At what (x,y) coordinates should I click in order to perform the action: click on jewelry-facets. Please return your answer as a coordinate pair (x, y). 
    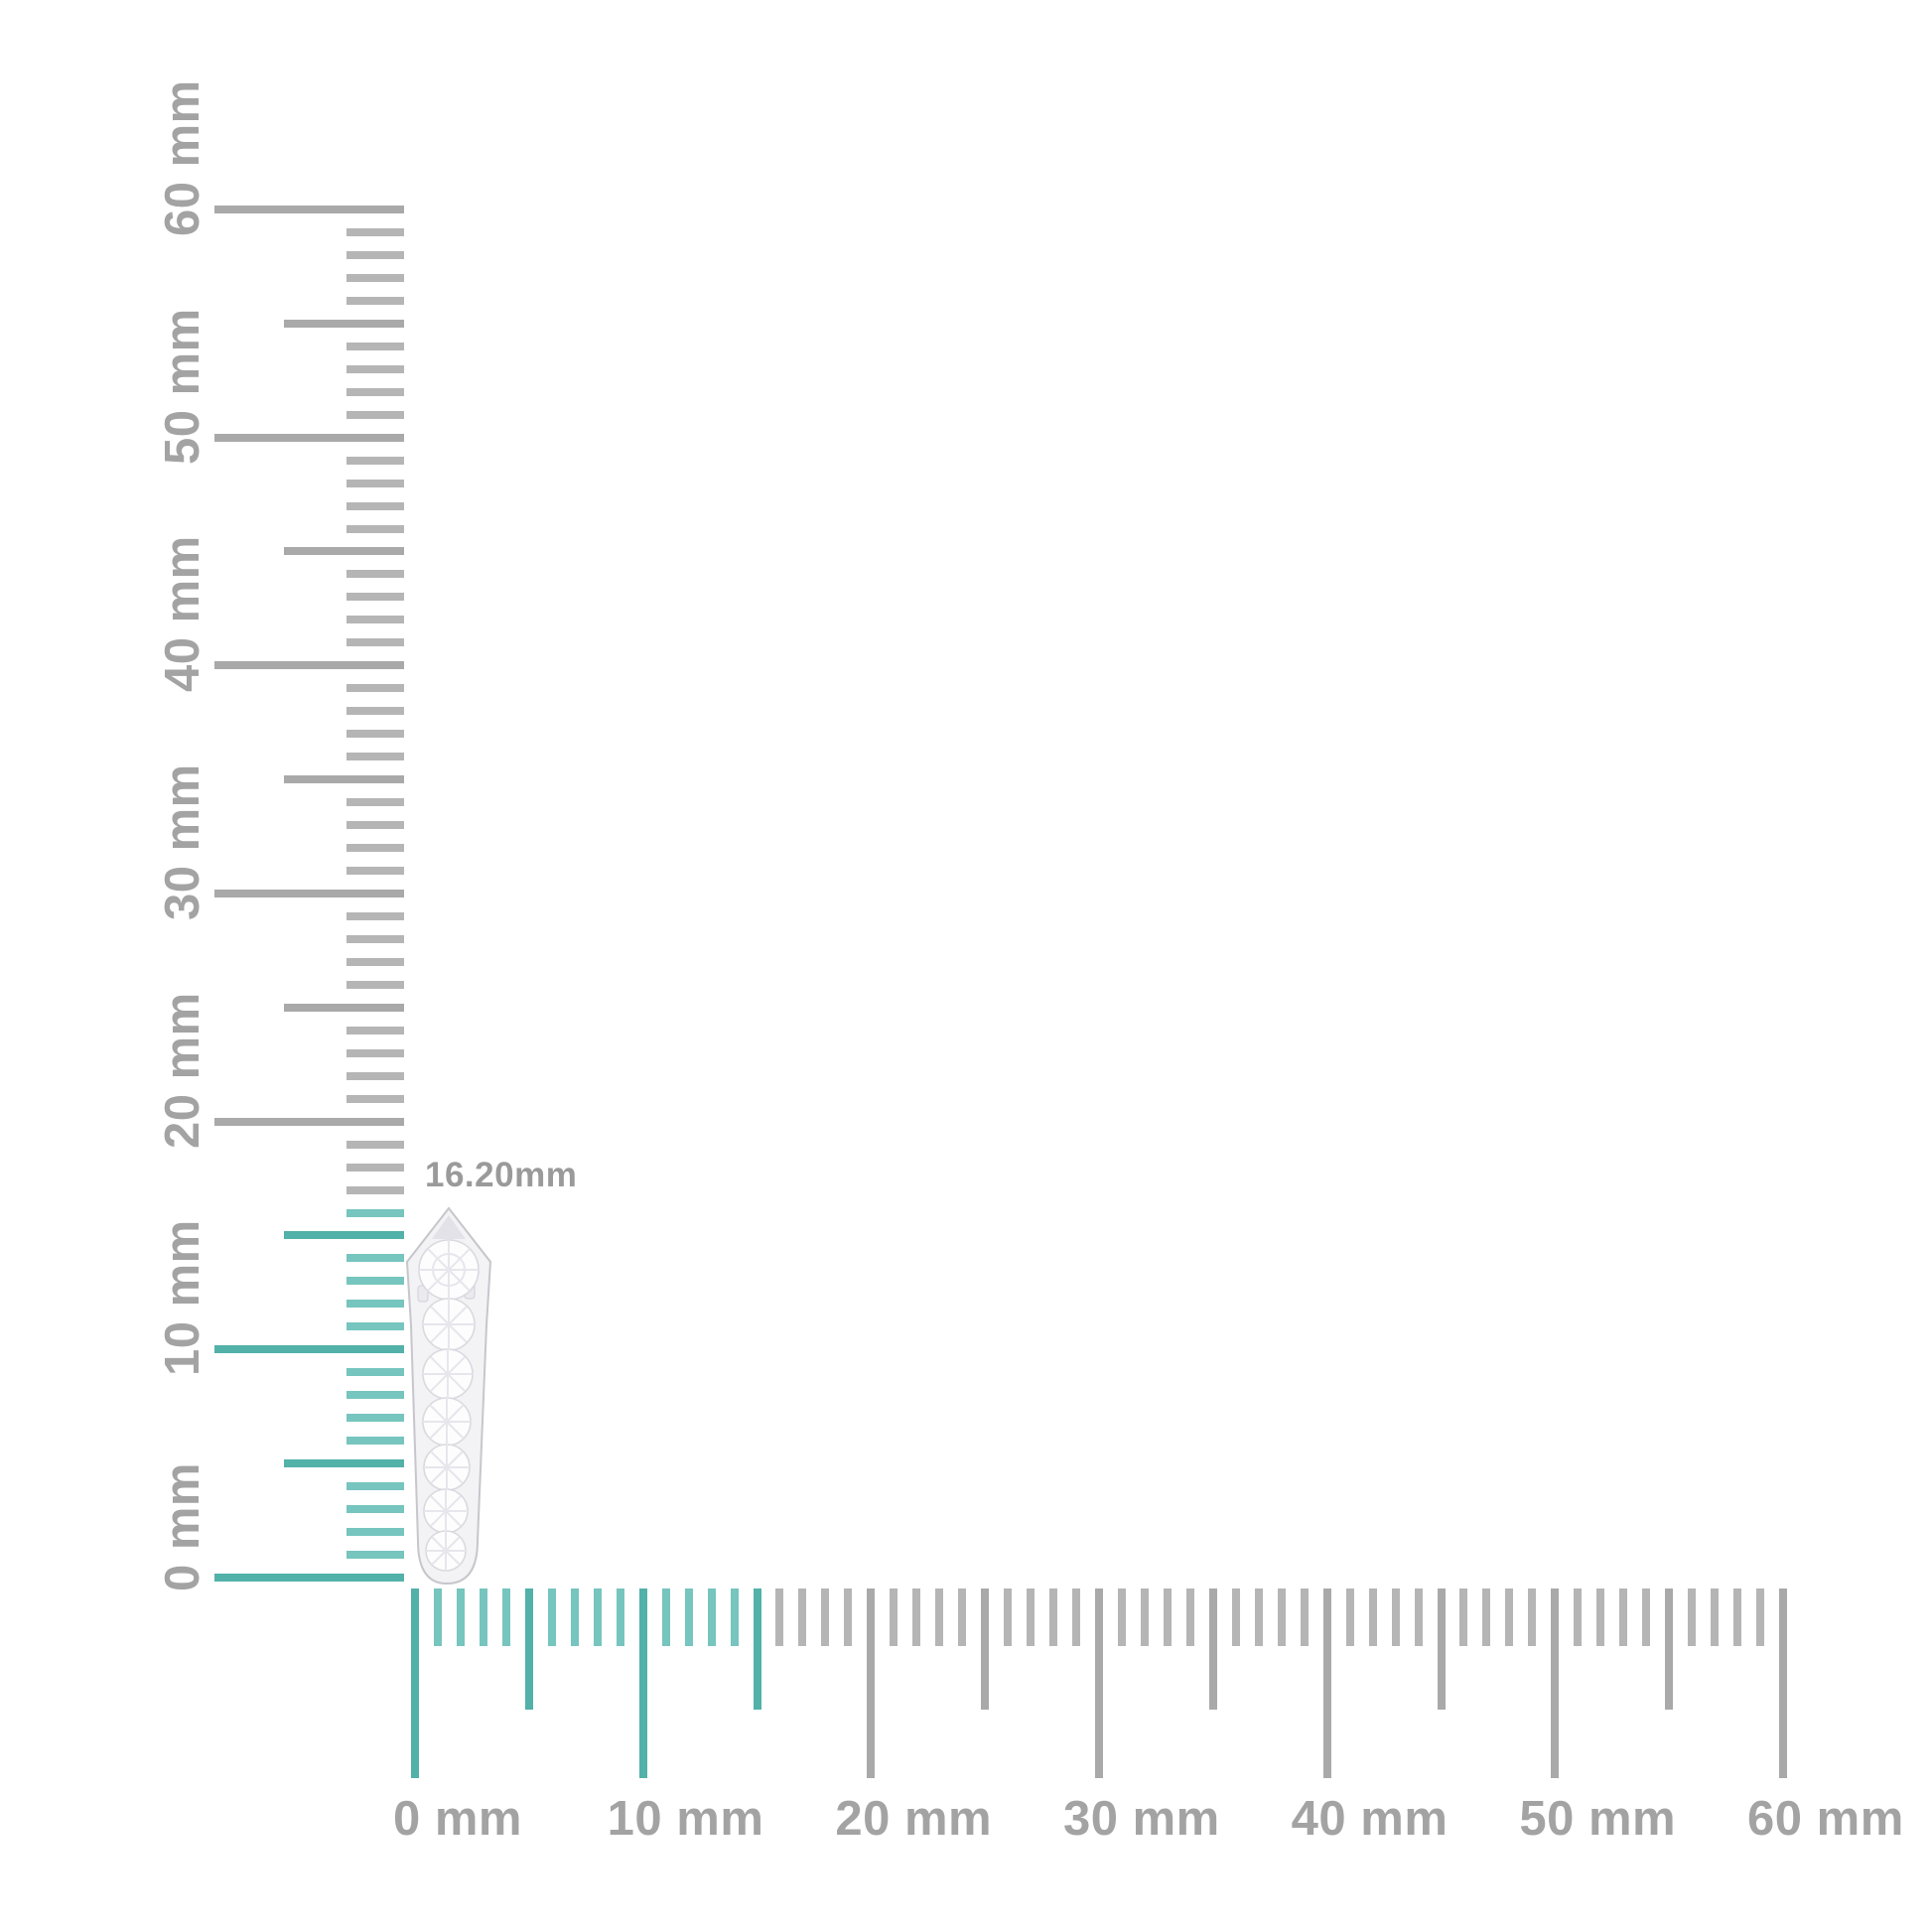
    Looking at the image, I should click on (449, 1406).